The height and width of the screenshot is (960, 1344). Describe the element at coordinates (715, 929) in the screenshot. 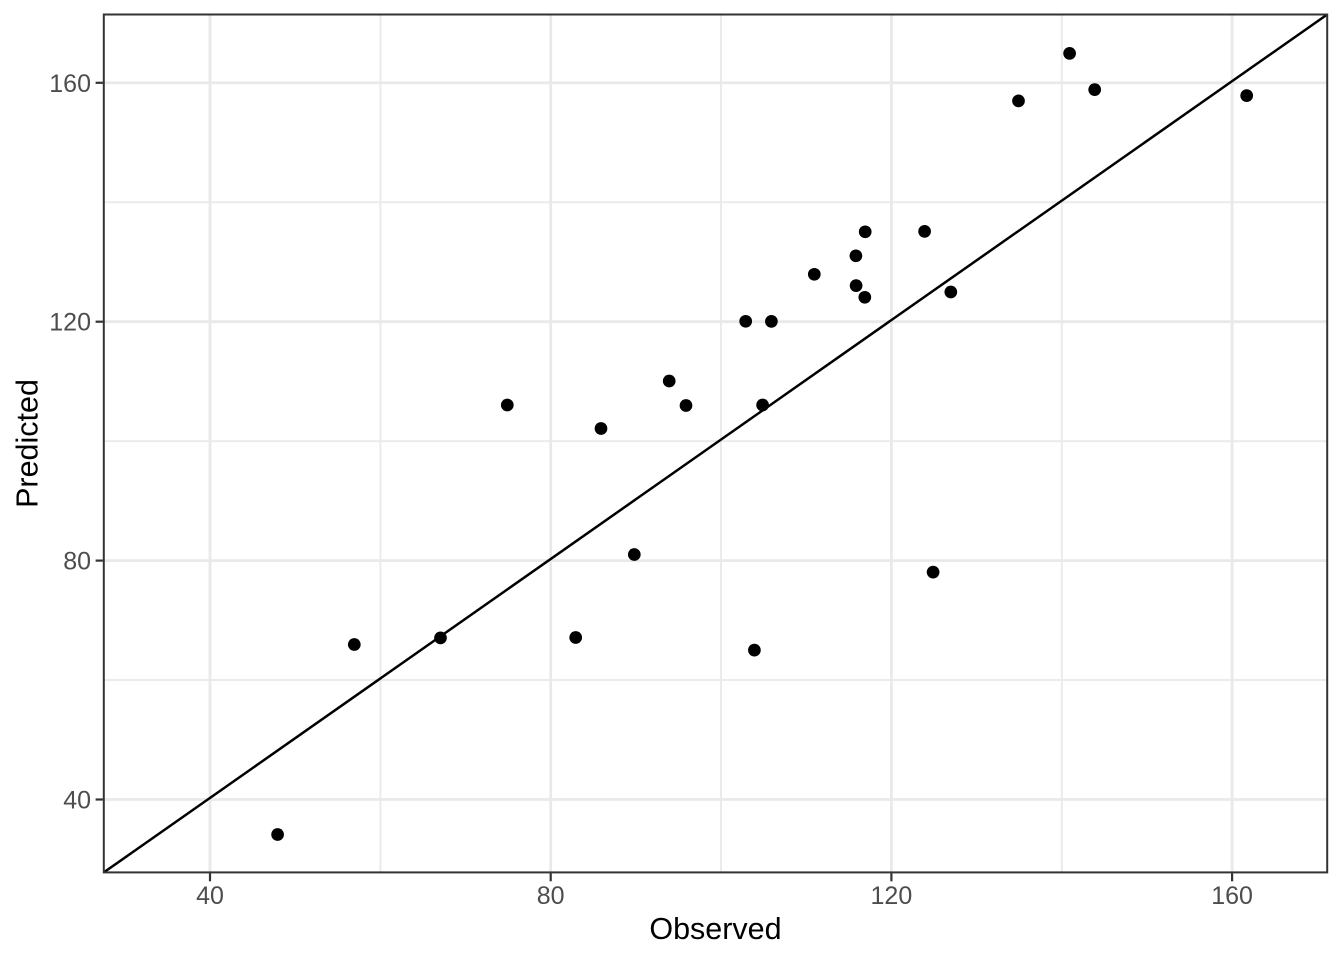

I see `svg-text: Observed` at that location.